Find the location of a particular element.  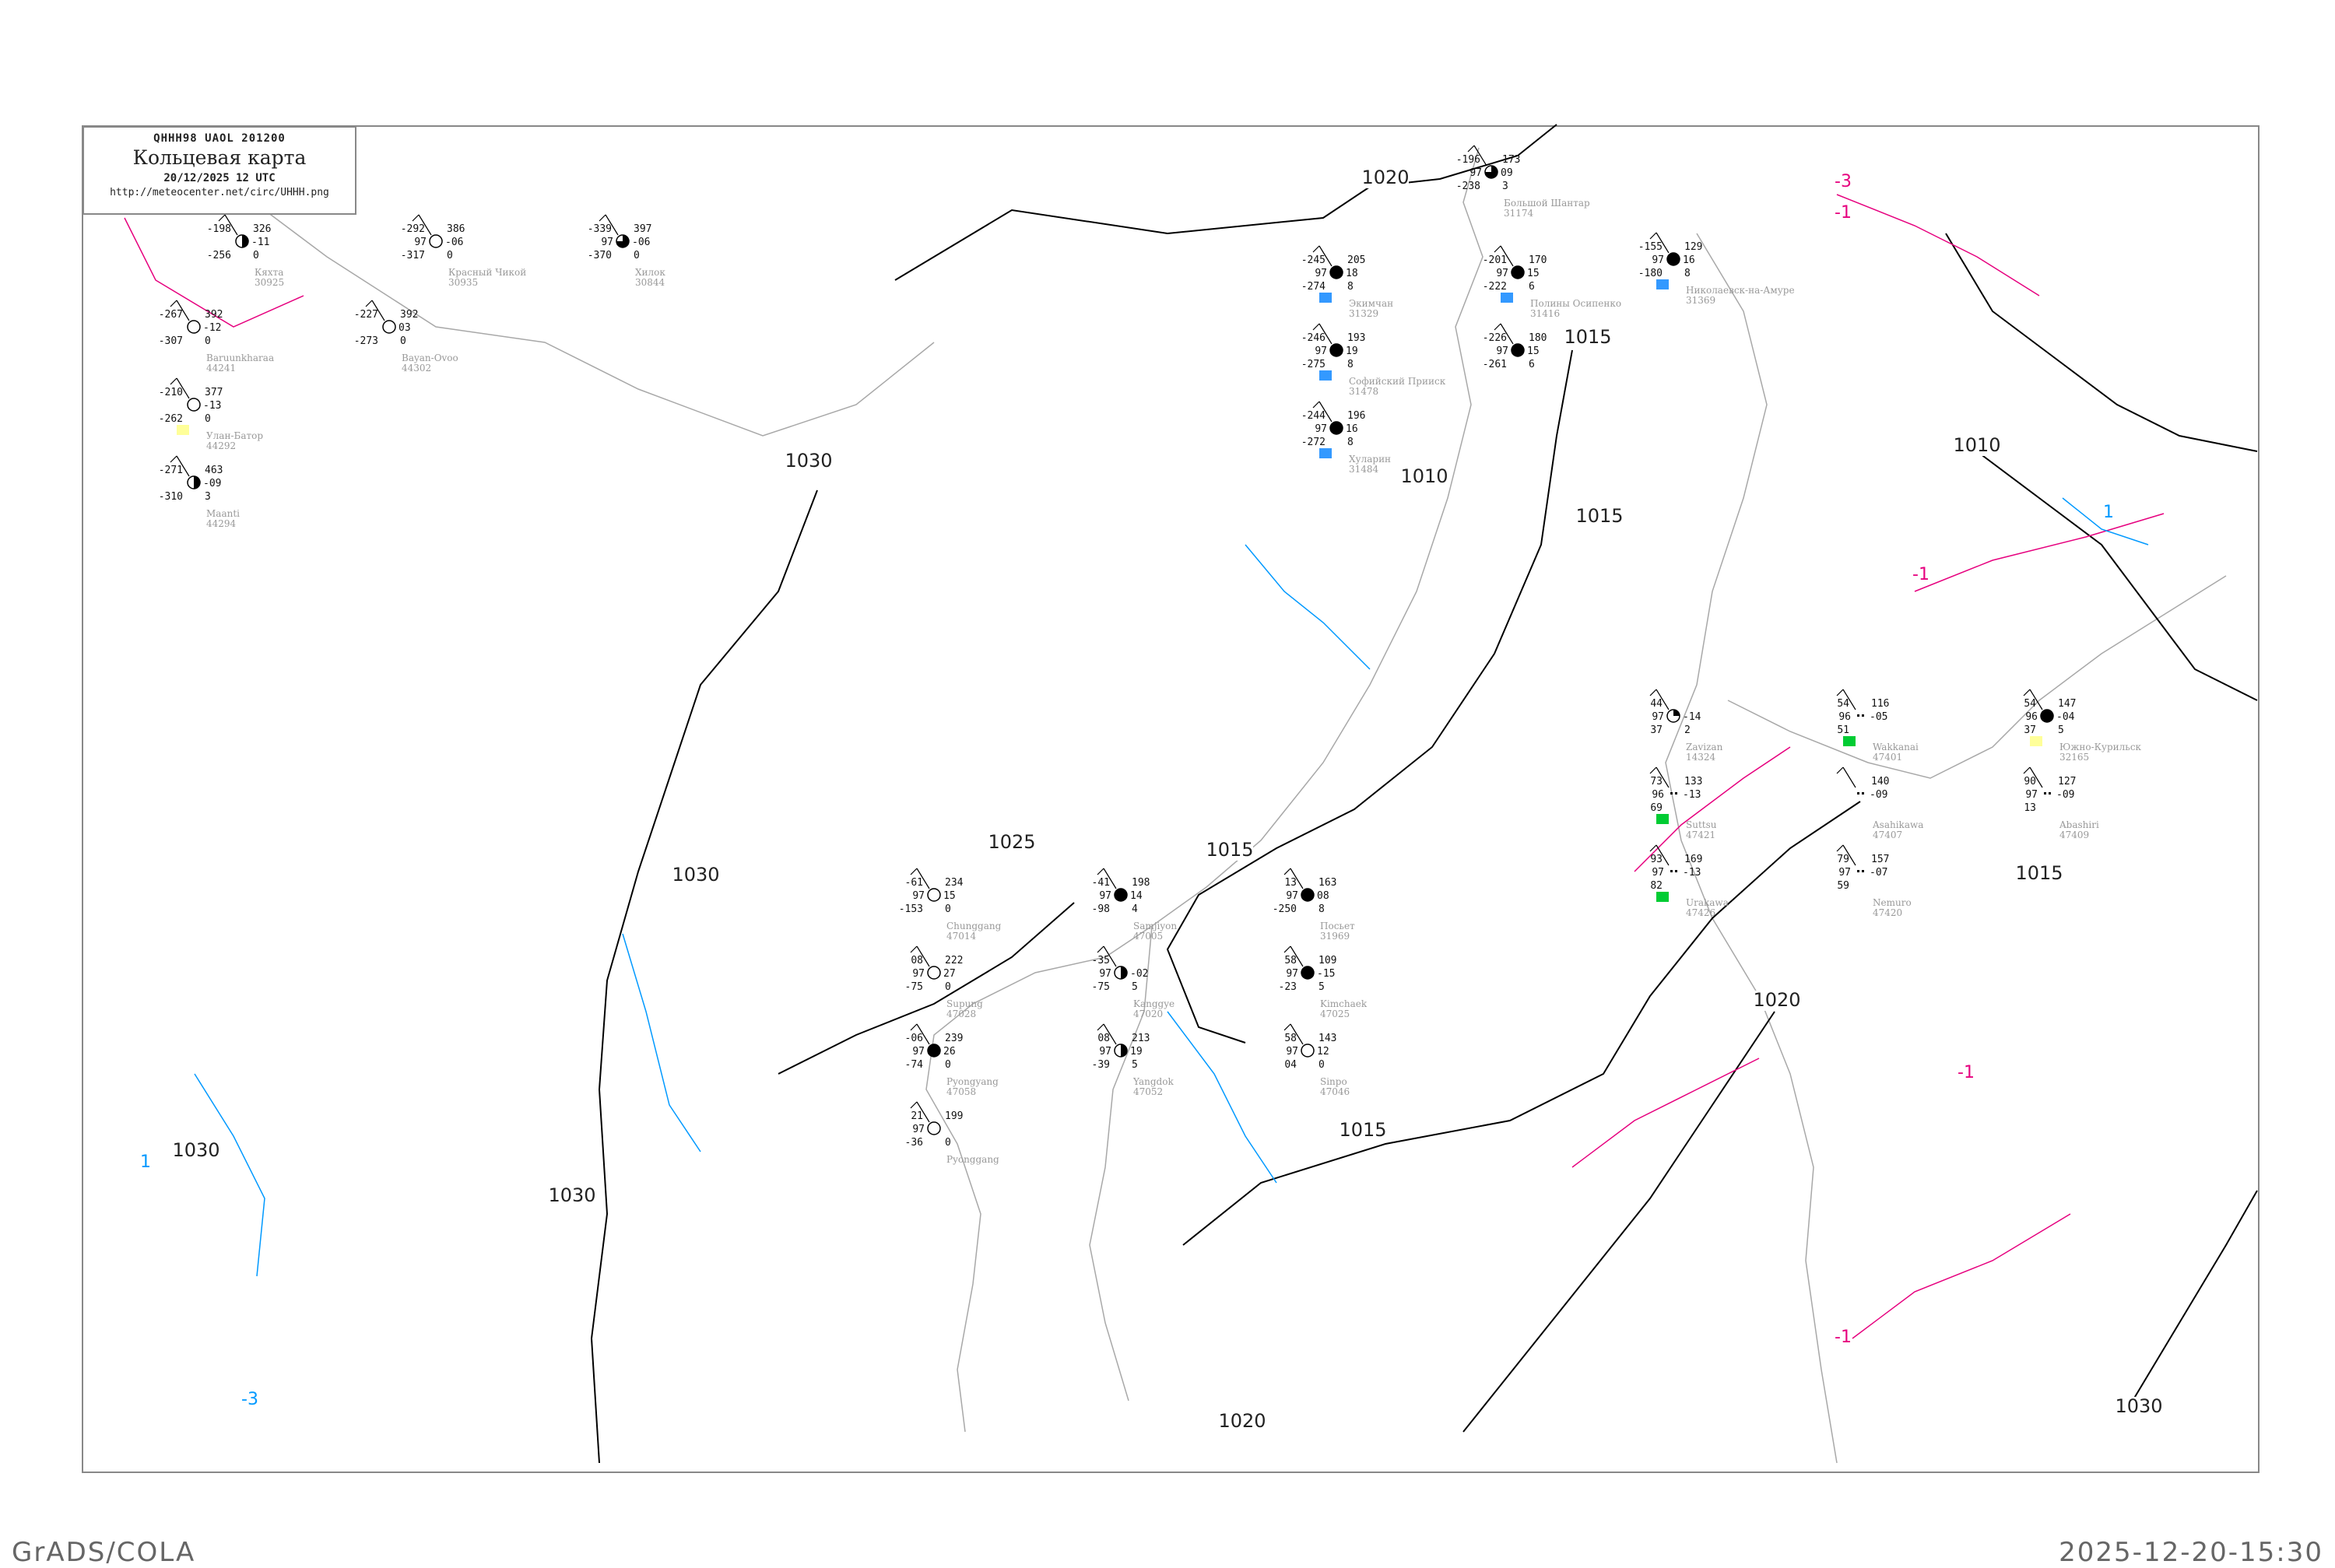

station-id: 47426 is located at coordinates (1700, 912).